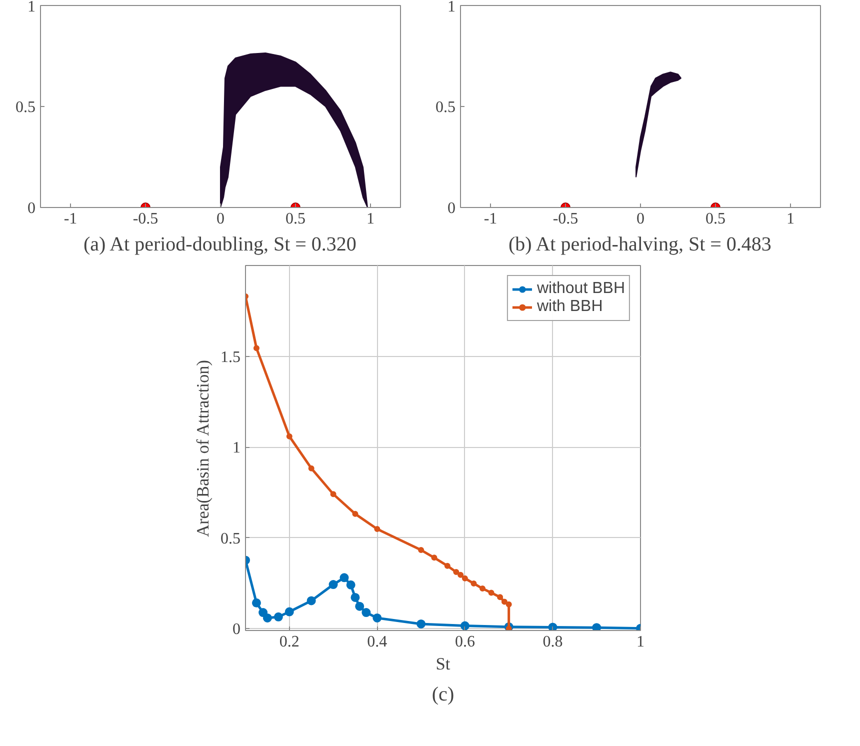  What do you see at coordinates (289, 642) in the screenshot?
I see `x-tick-label: 0.2` at bounding box center [289, 642].